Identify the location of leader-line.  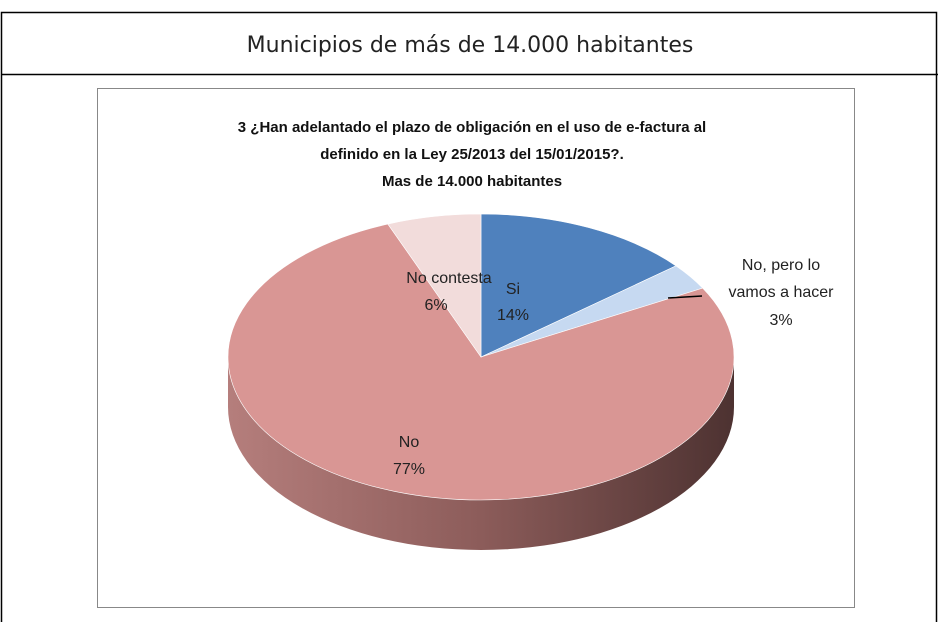
(685, 297).